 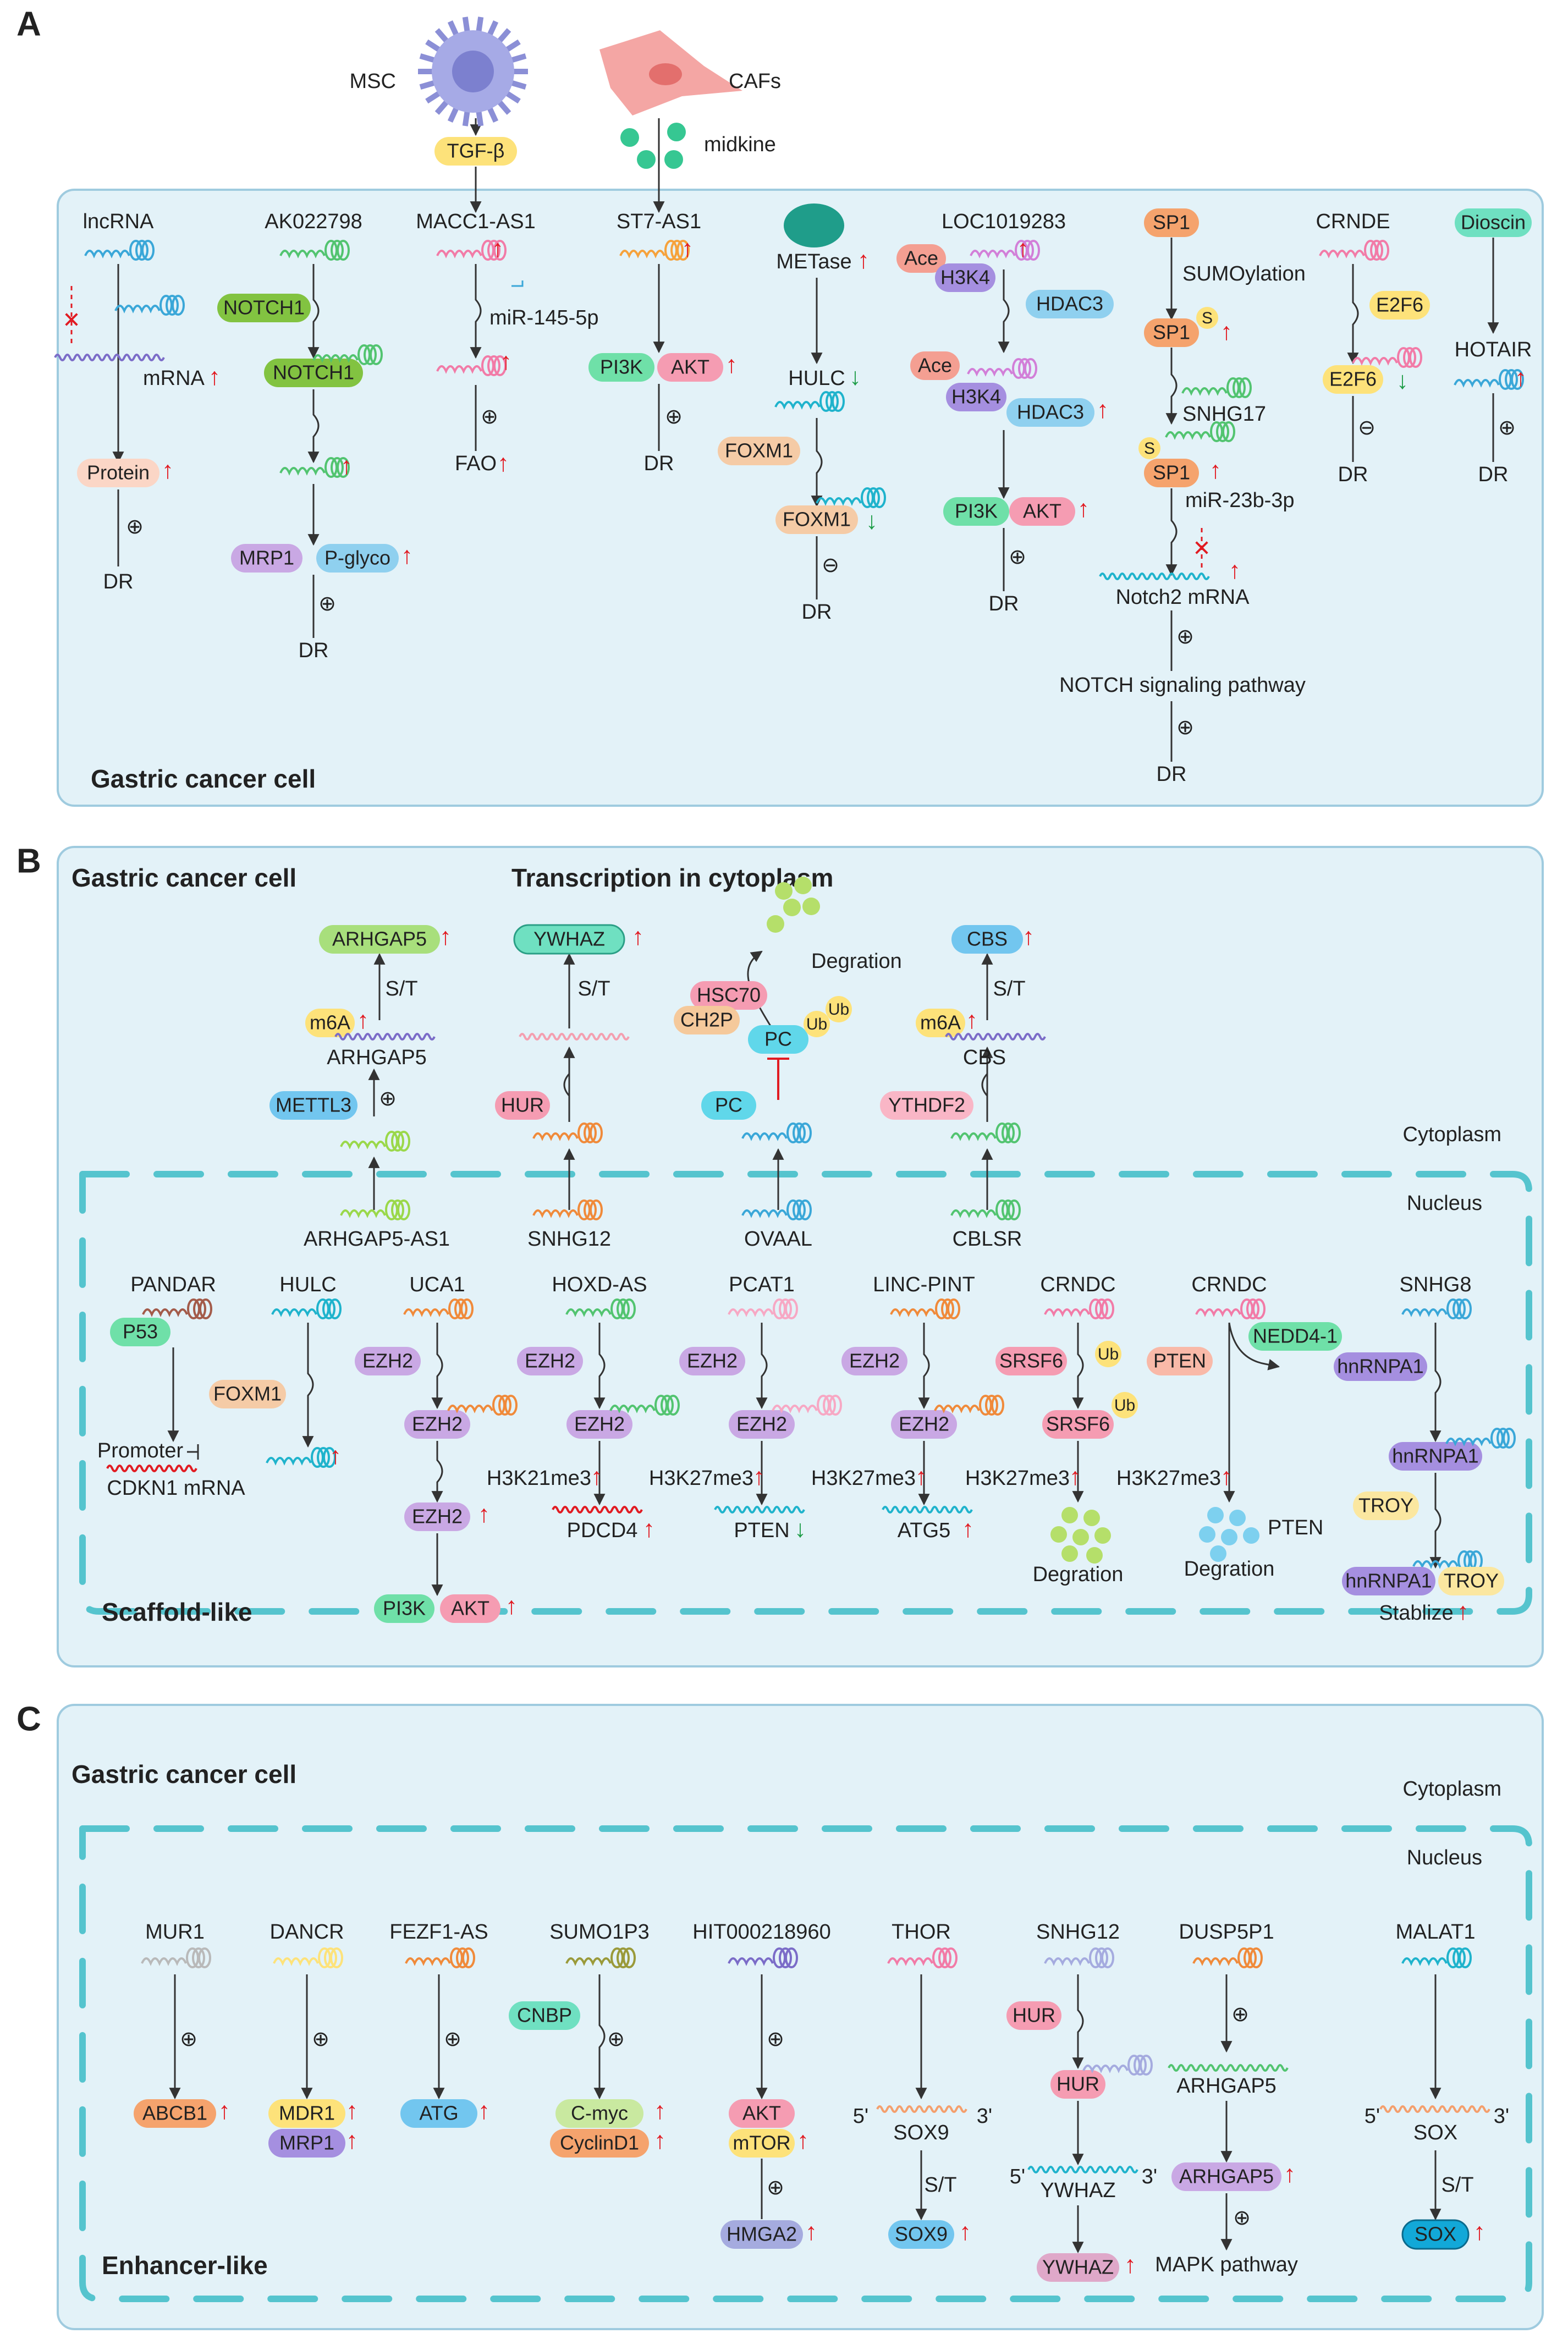 What do you see at coordinates (294, 1312) in the screenshot?
I see `hulc-nuc-tail-icon` at bounding box center [294, 1312].